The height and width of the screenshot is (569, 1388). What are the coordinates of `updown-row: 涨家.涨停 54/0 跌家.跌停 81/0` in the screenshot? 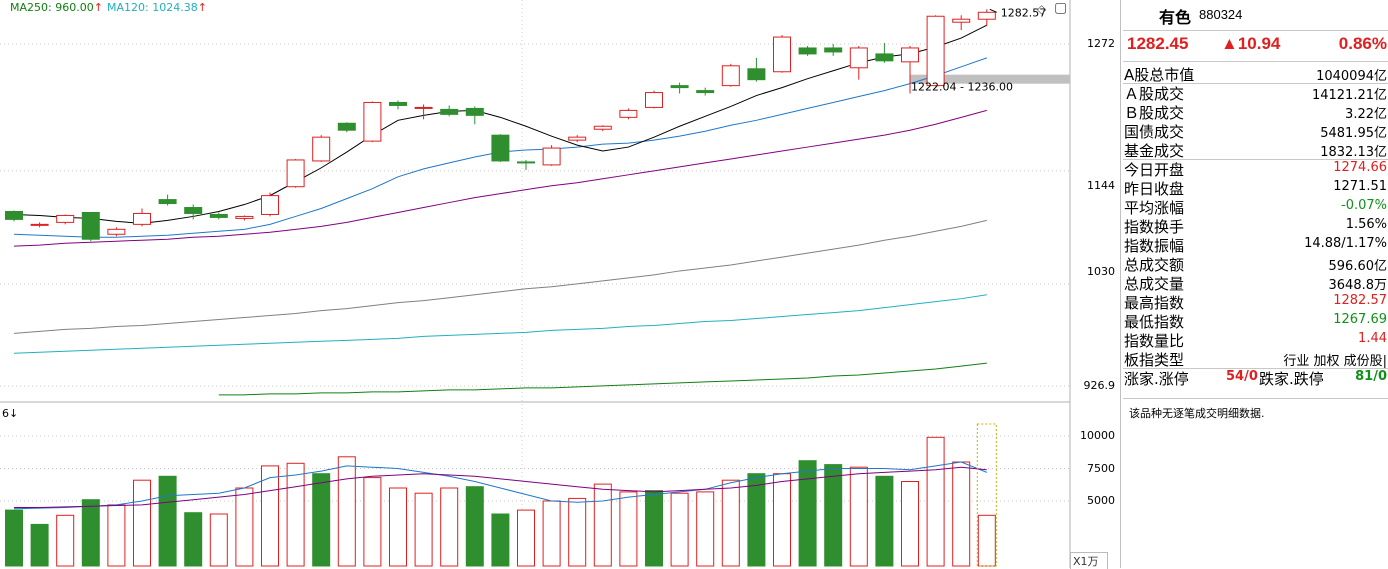 It's located at (1254, 378).